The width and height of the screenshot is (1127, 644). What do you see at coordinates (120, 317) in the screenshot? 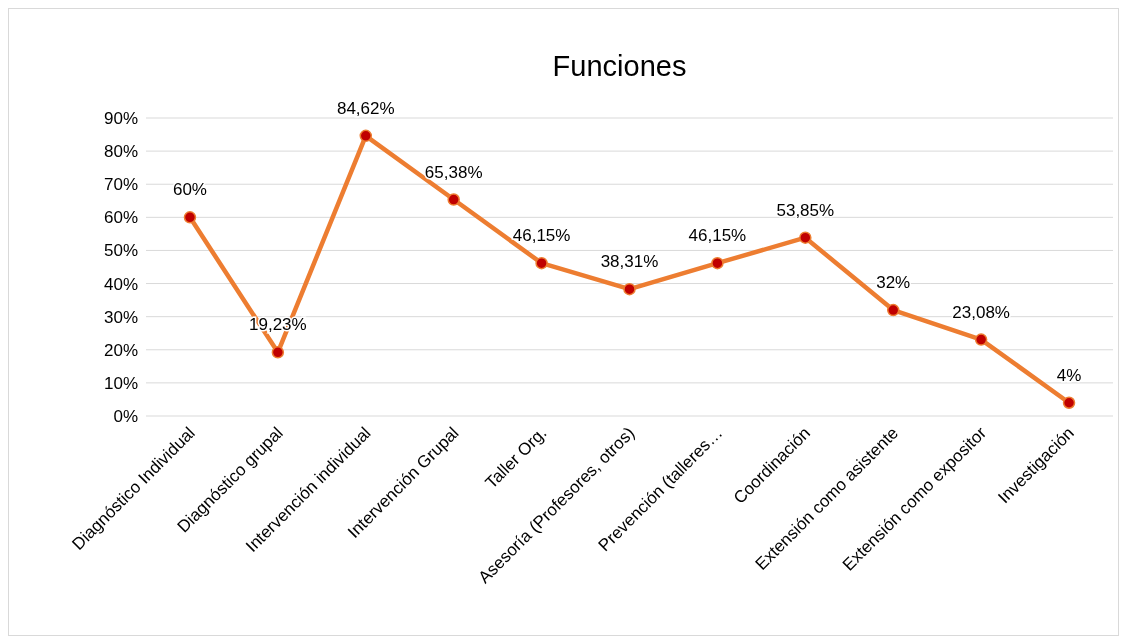
I see `y-tick-label: 30%` at bounding box center [120, 317].